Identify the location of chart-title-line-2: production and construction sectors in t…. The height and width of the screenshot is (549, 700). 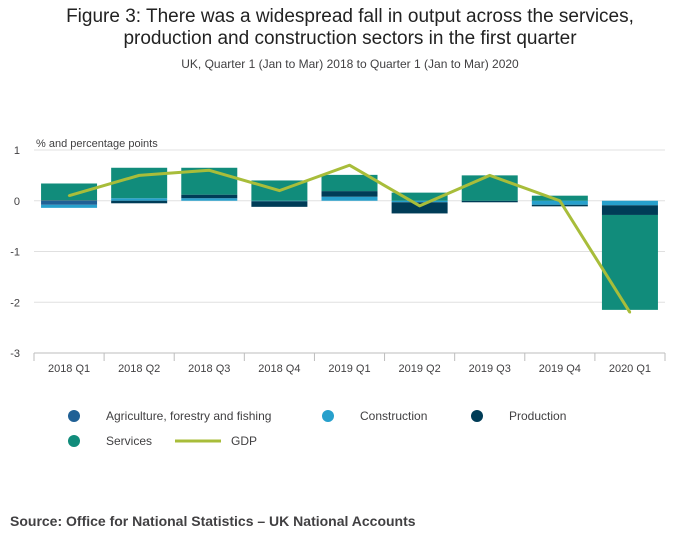
(350, 38).